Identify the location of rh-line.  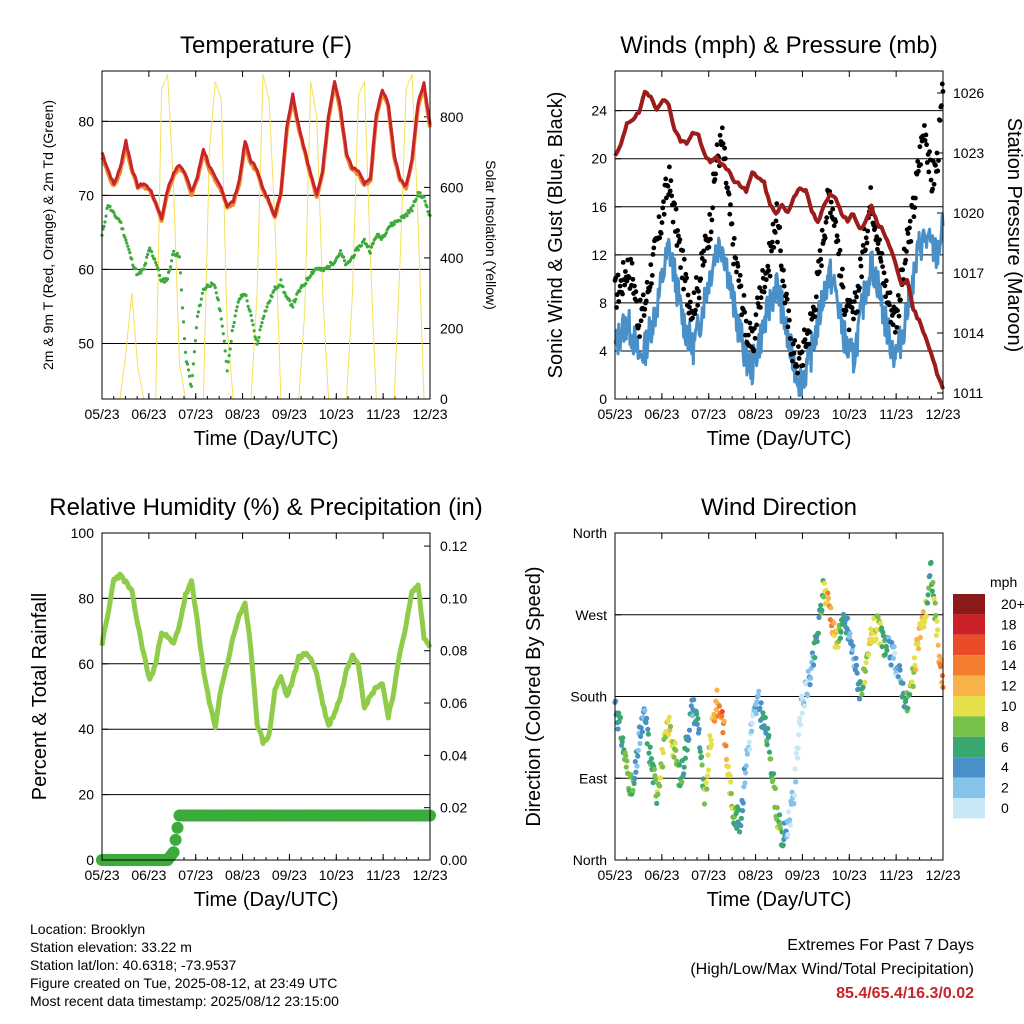
(266, 658).